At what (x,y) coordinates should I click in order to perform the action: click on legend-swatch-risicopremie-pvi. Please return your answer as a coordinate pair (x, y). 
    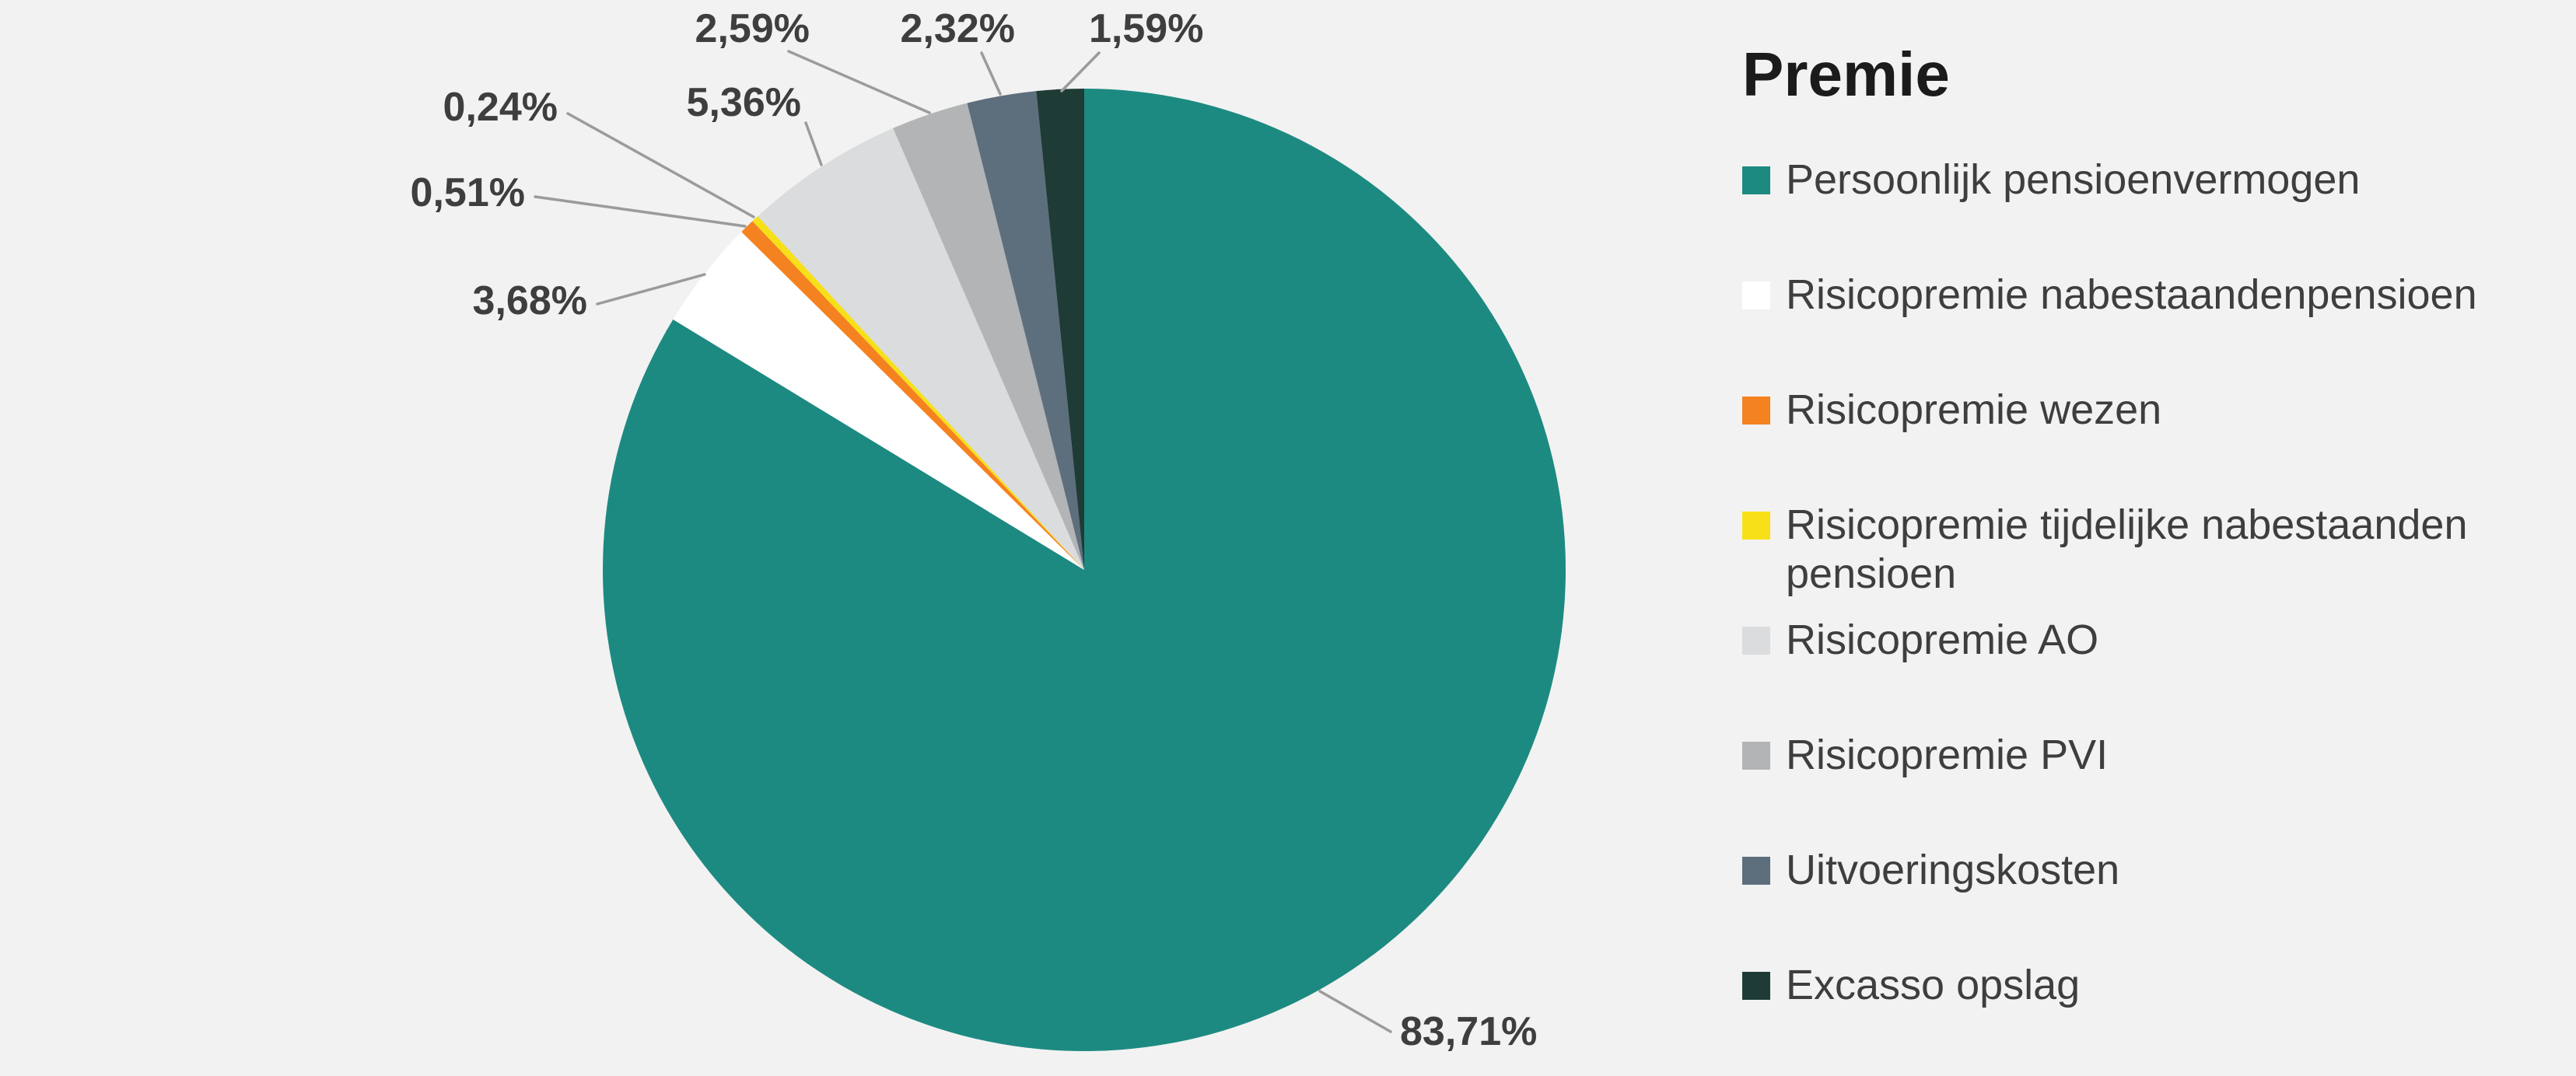
    Looking at the image, I should click on (1756, 756).